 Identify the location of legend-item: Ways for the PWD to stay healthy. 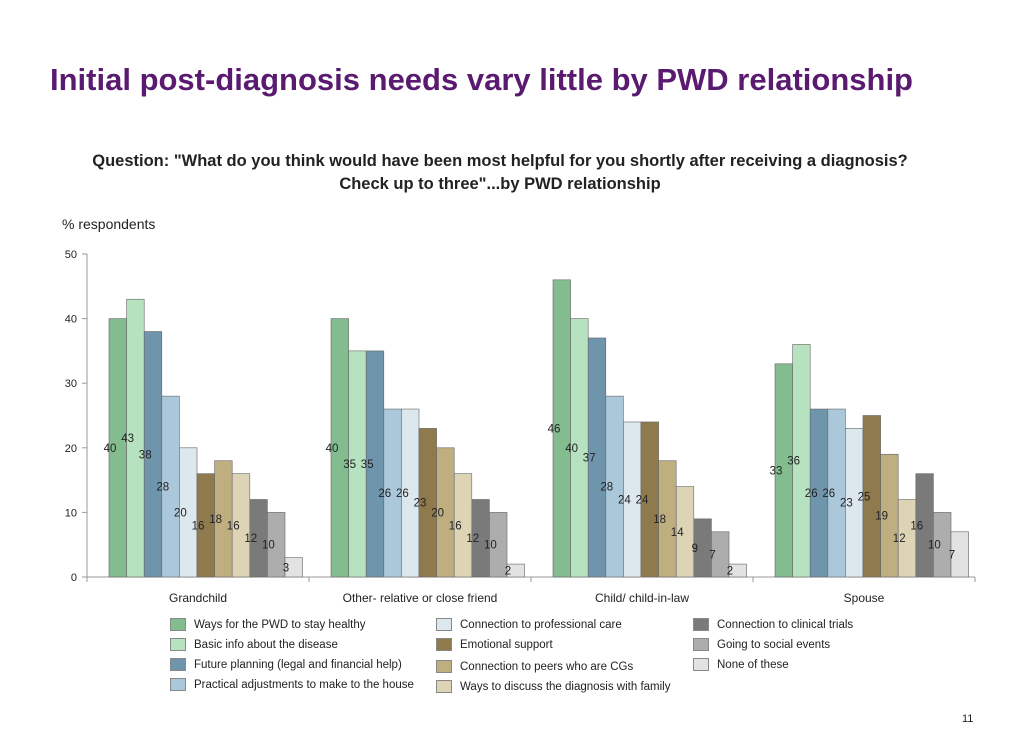
(268, 624).